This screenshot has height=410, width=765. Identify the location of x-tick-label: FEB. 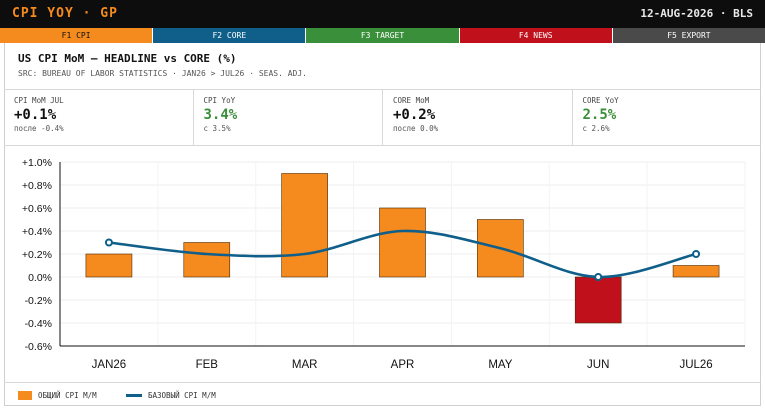
(207, 365).